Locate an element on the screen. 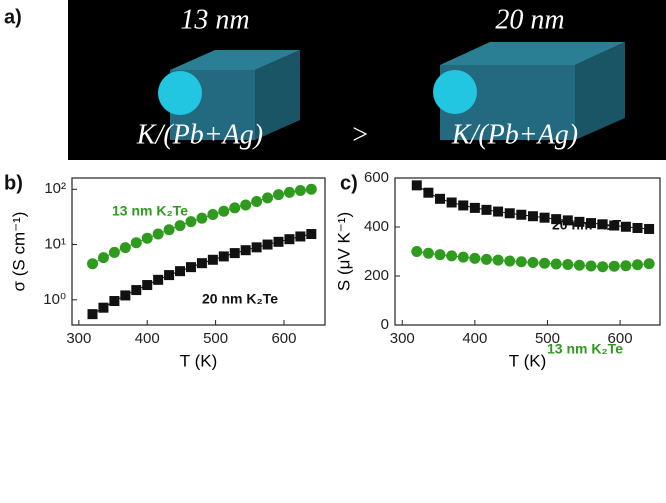 The height and width of the screenshot is (503, 666). y-tick-label: 400 is located at coordinates (376, 226).